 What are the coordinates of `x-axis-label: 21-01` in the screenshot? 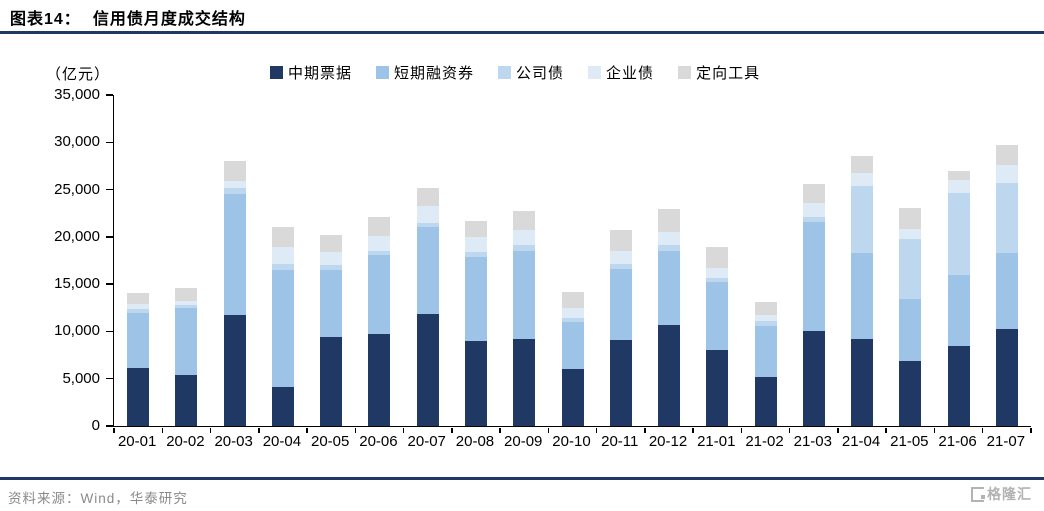 It's located at (716, 441).